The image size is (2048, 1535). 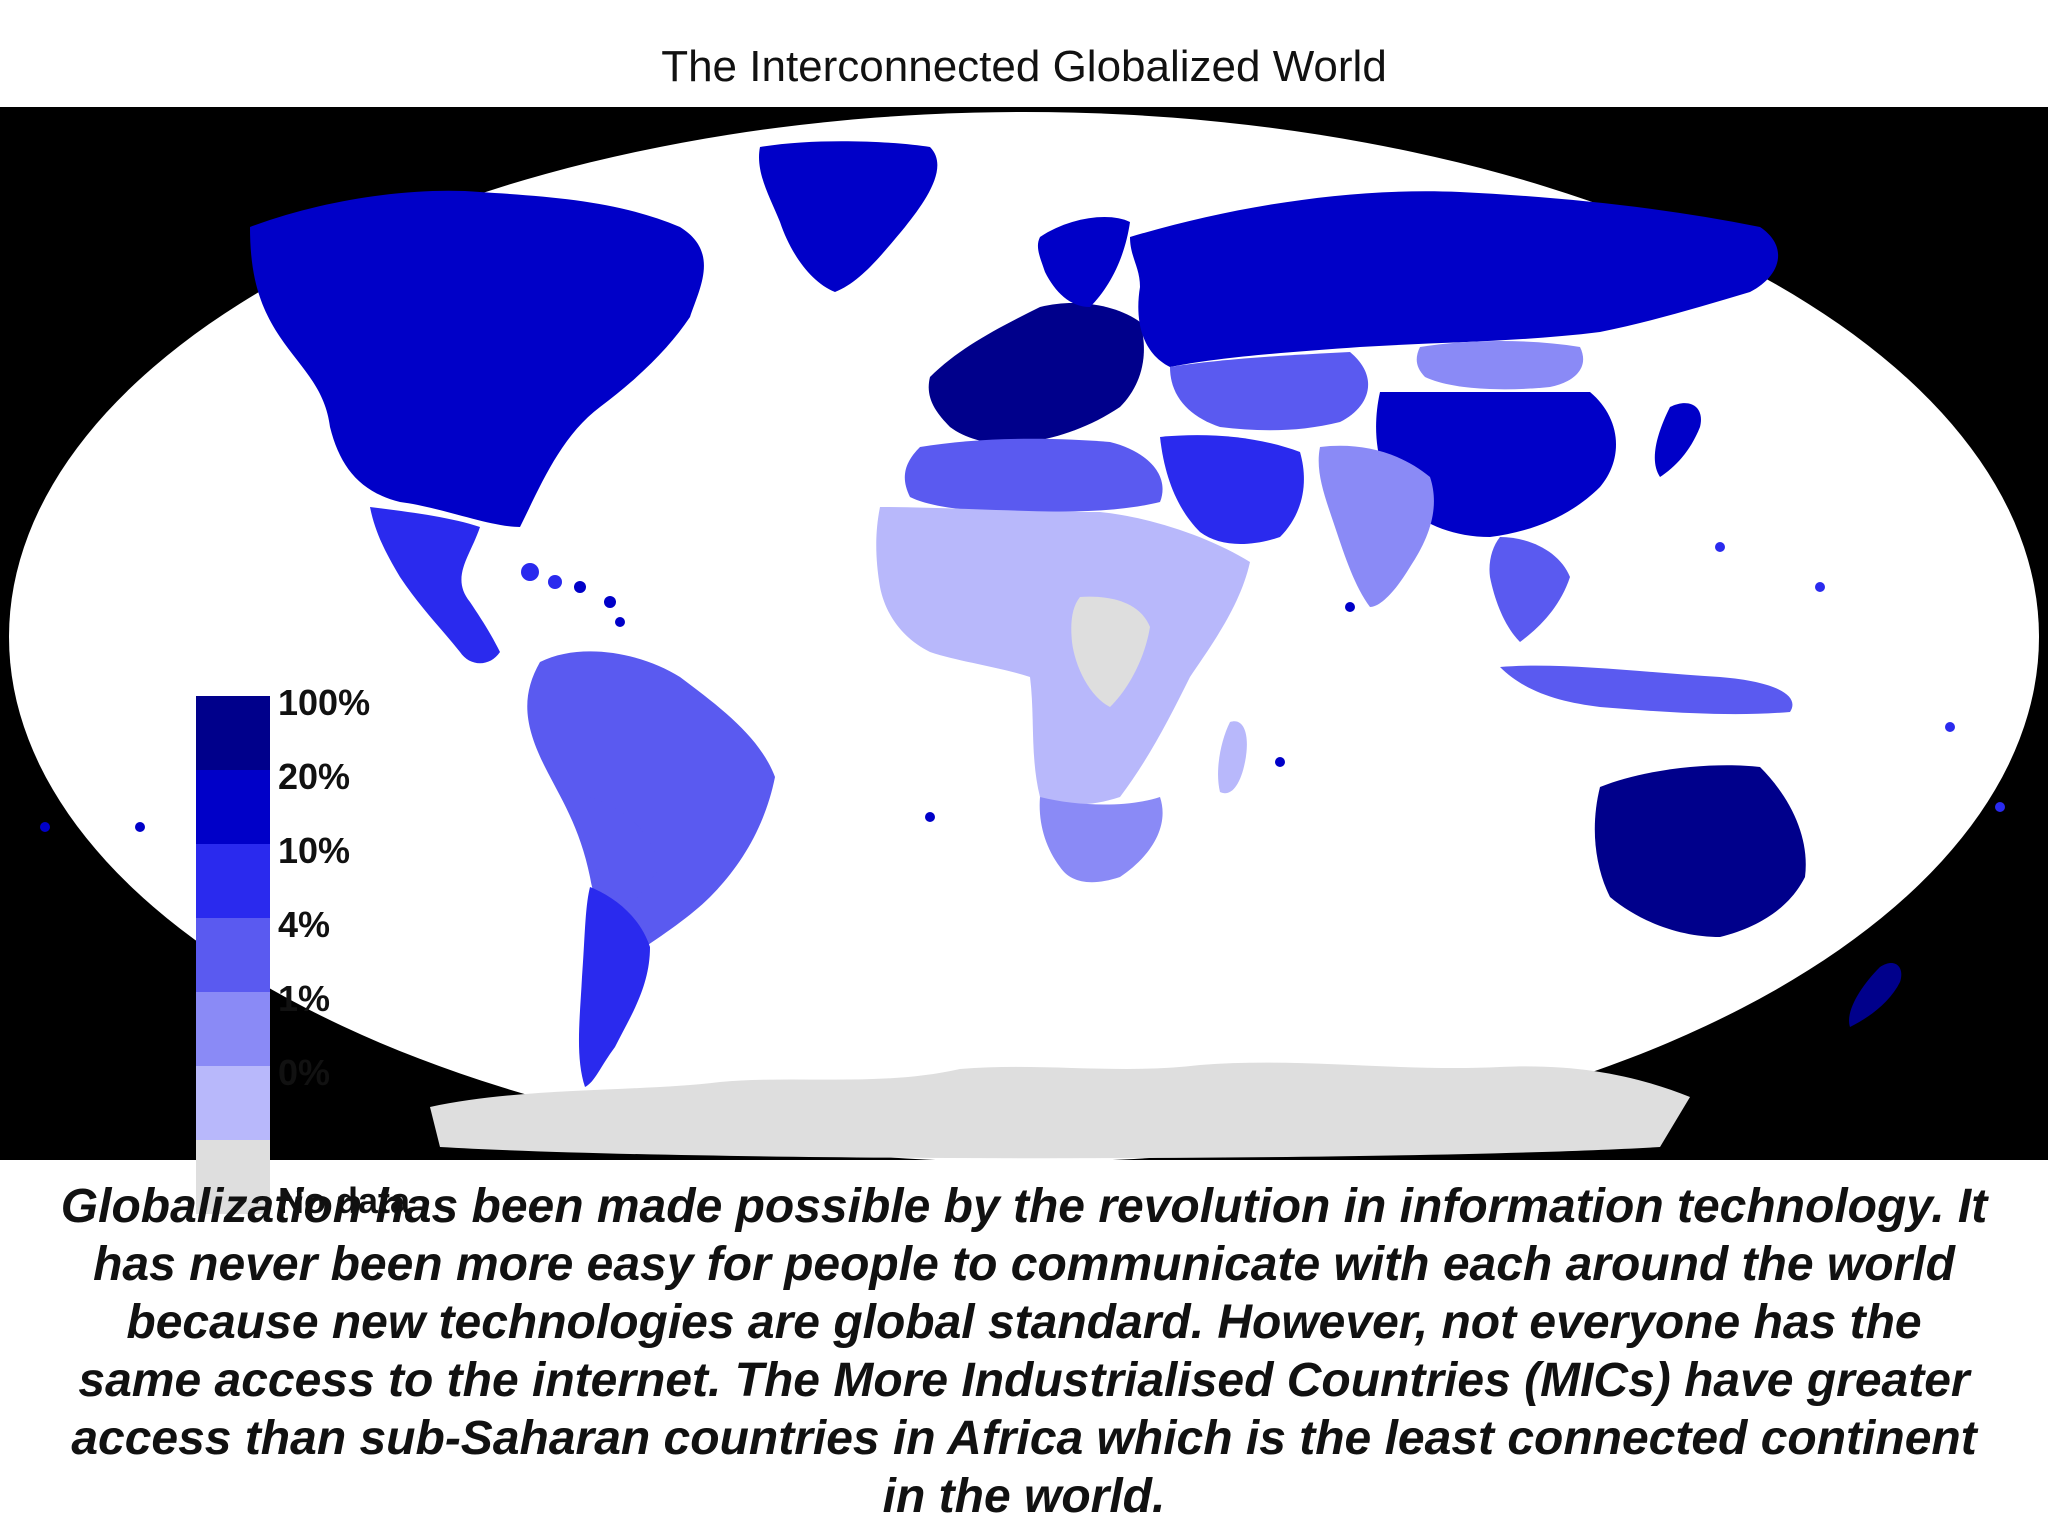 I want to click on region-central-asia, so click(x=1269, y=391).